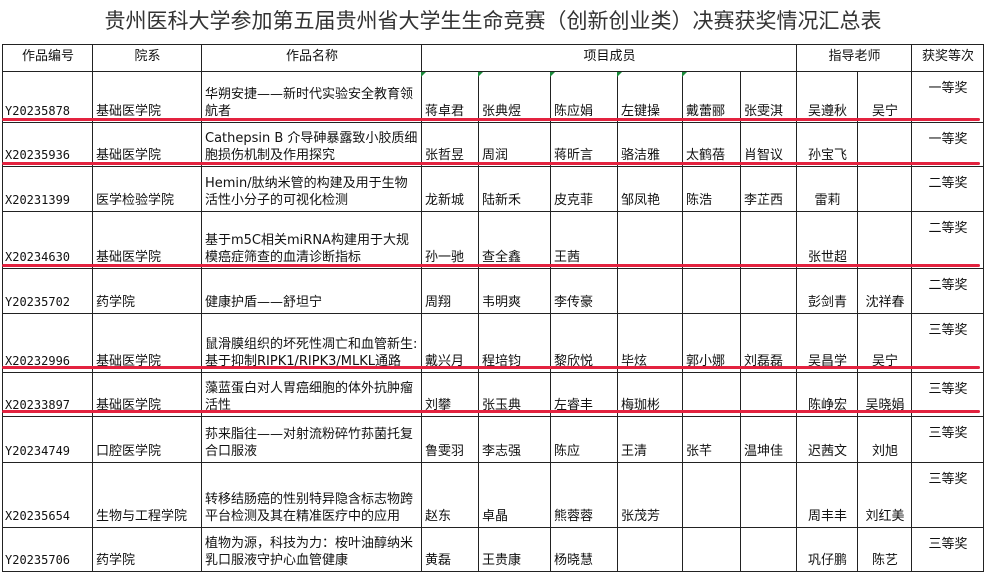  I want to click on cell-advisor: 吴晓娟, so click(884, 394).